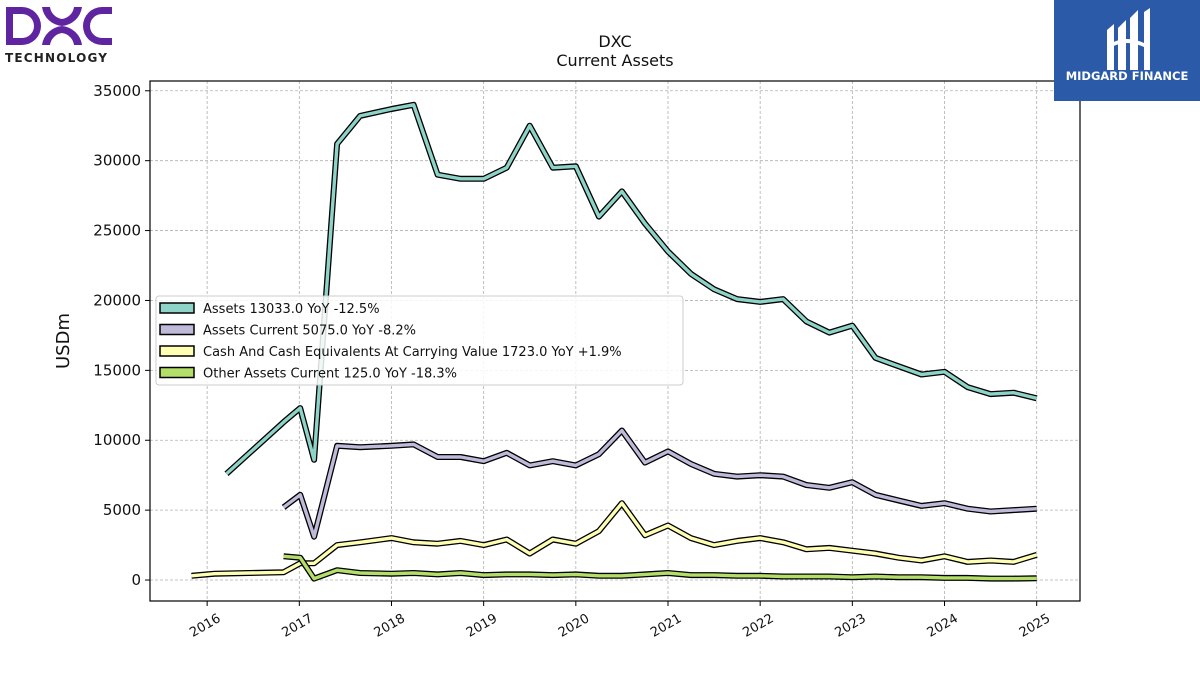  I want to click on midgard-emblem-icon, so click(1128, 39).